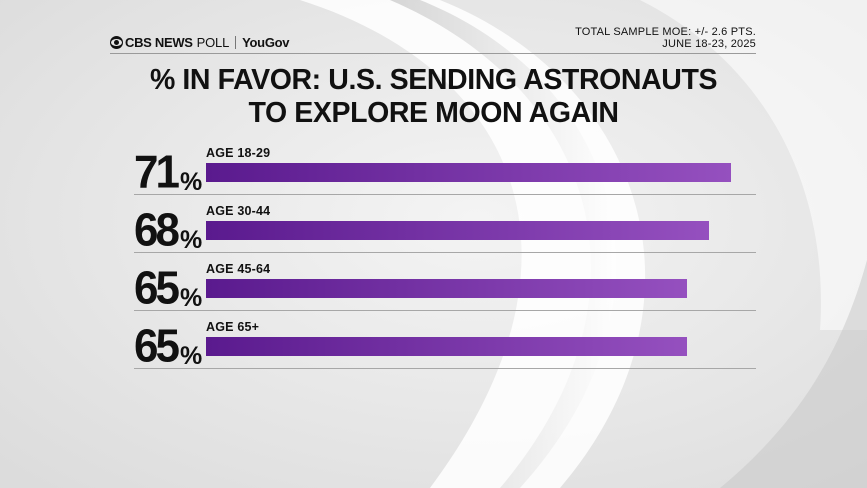  Describe the element at coordinates (238, 269) in the screenshot. I see `category-label: AGE 45-64` at that location.